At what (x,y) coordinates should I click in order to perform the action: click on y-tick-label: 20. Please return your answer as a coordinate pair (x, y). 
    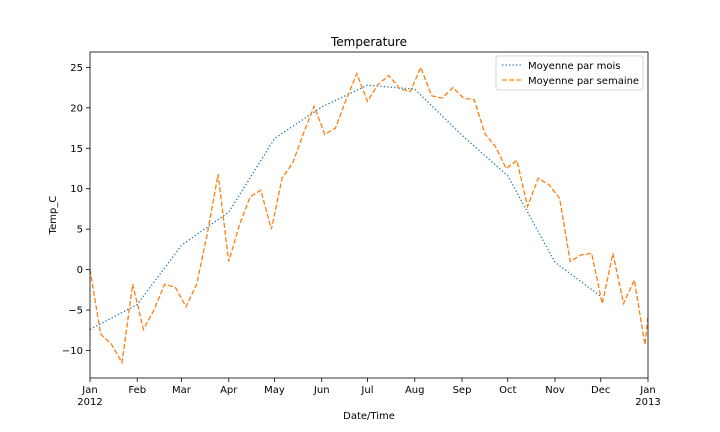
    Looking at the image, I should click on (76, 108).